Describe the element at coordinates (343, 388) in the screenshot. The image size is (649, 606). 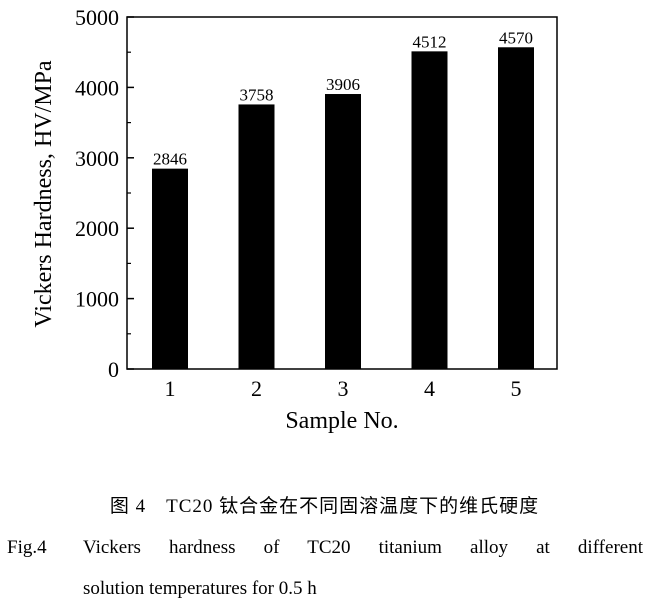
I see `x-tick-label: 3` at that location.